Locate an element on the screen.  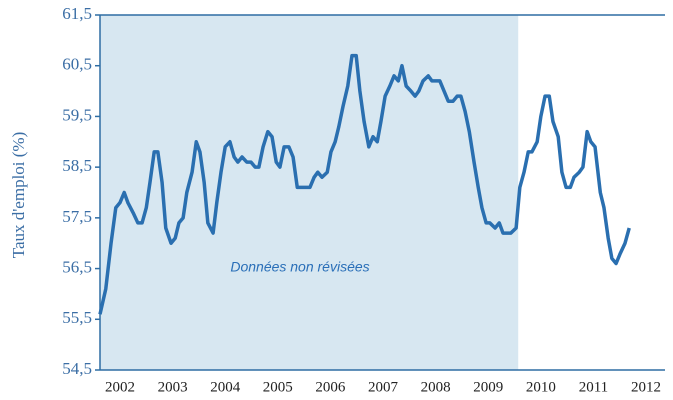
y-tick-label: 58,5 is located at coordinates (77, 165).